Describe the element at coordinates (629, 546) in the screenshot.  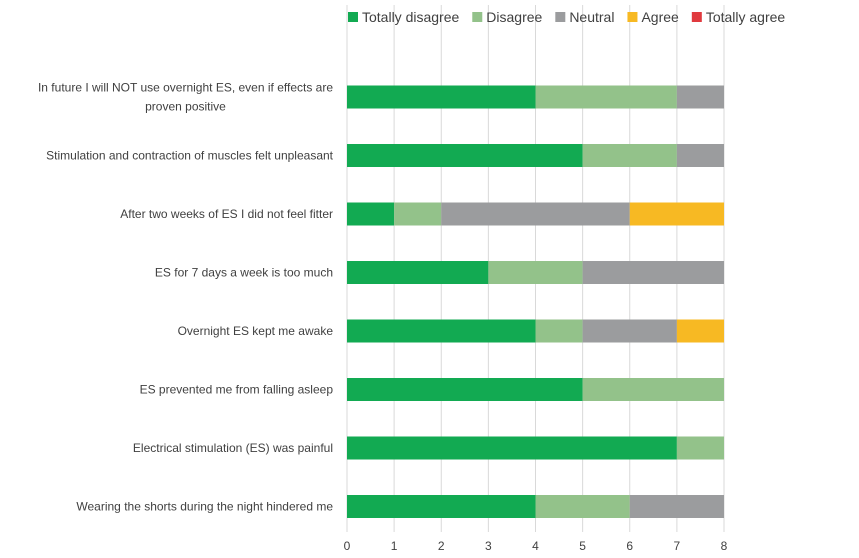
I see `x-tick-label: 6` at that location.